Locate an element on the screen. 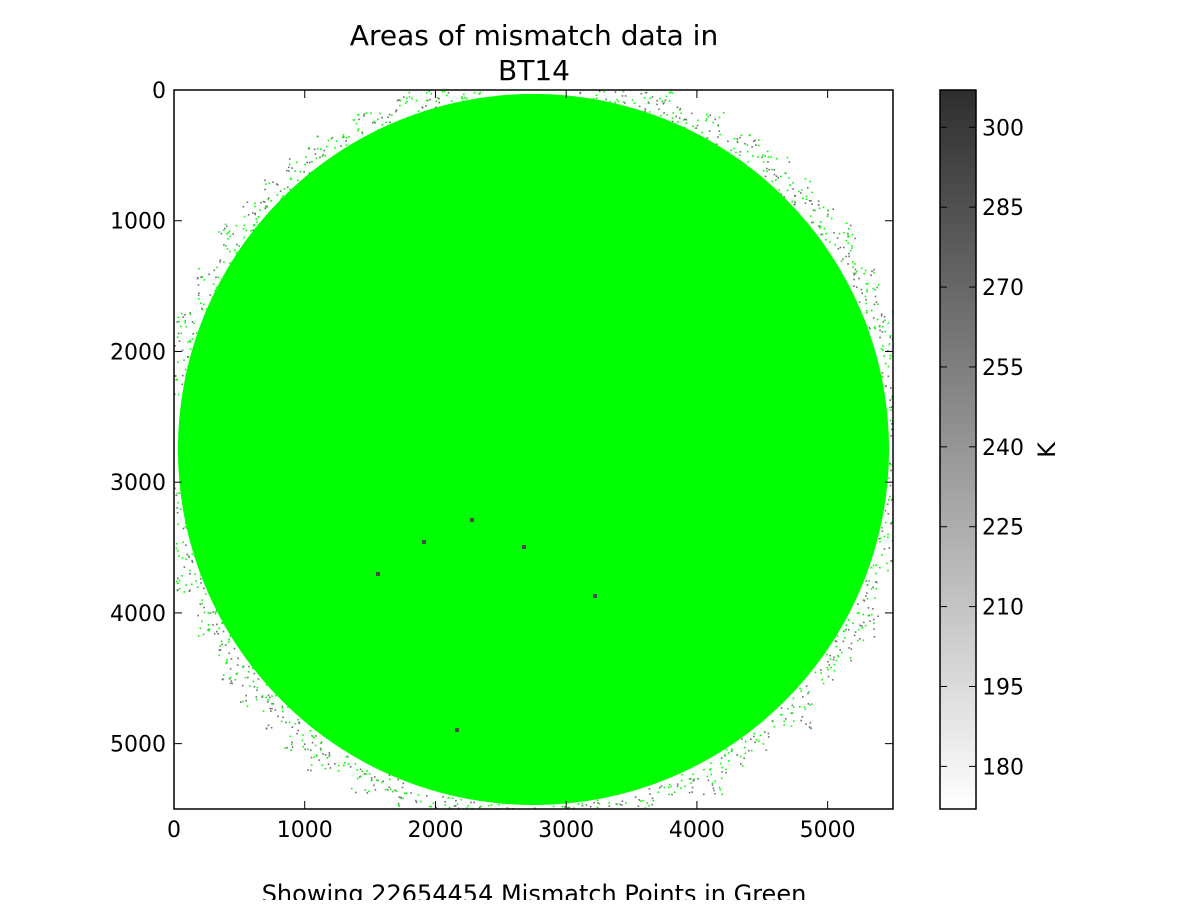 Image resolution: width=1200 pixels, height=904 pixels. colorbar-tick-label: 300 is located at coordinates (1003, 128).